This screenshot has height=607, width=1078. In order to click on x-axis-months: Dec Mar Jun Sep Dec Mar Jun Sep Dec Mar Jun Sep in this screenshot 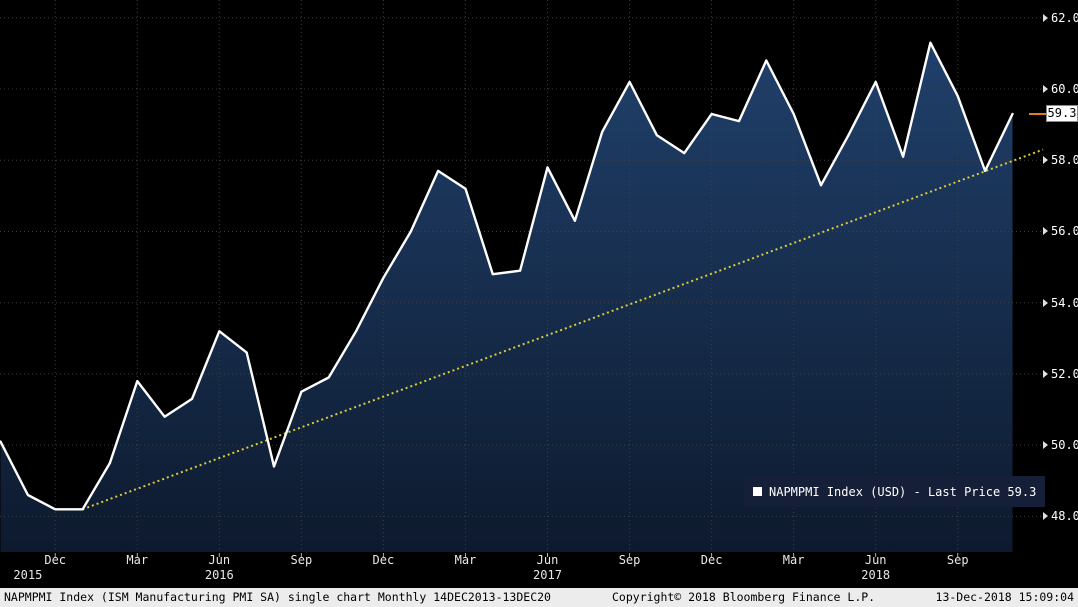, I will do `click(521, 560)`.